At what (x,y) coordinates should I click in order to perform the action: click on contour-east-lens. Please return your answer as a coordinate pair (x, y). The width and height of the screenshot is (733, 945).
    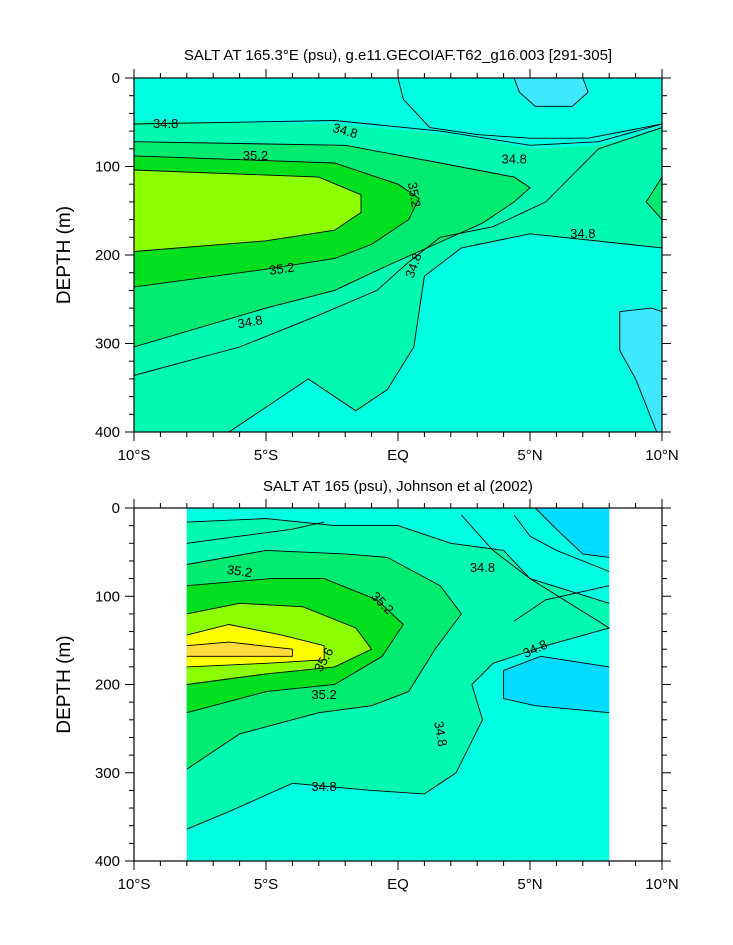
    Looking at the image, I should click on (653, 198).